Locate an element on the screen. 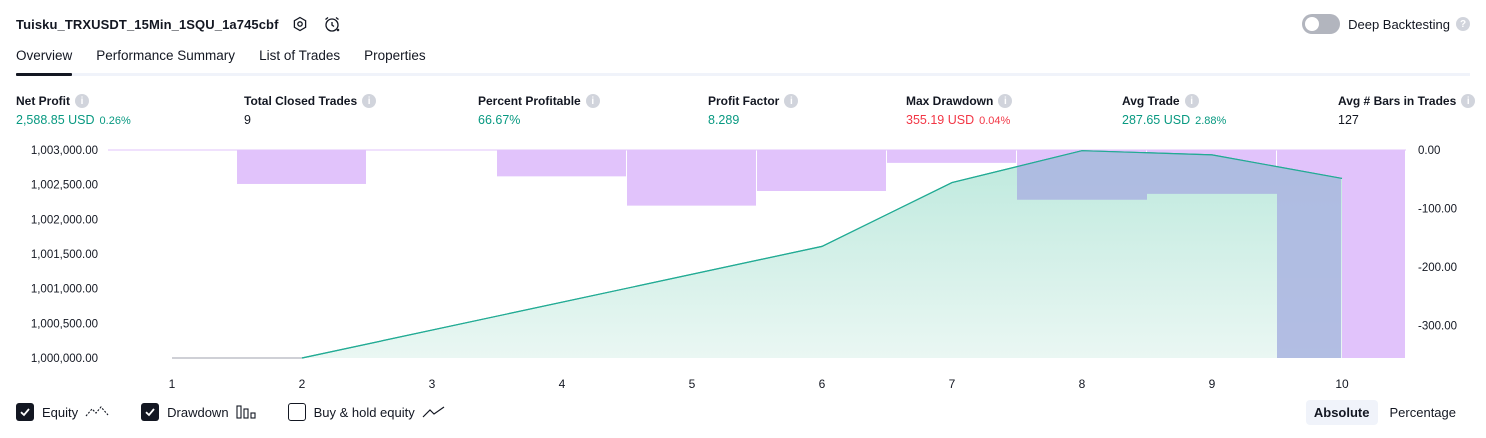 The image size is (1486, 438). right-axis: 0.00 -100.00 -200.00 -300.00 is located at coordinates (1437, 239).